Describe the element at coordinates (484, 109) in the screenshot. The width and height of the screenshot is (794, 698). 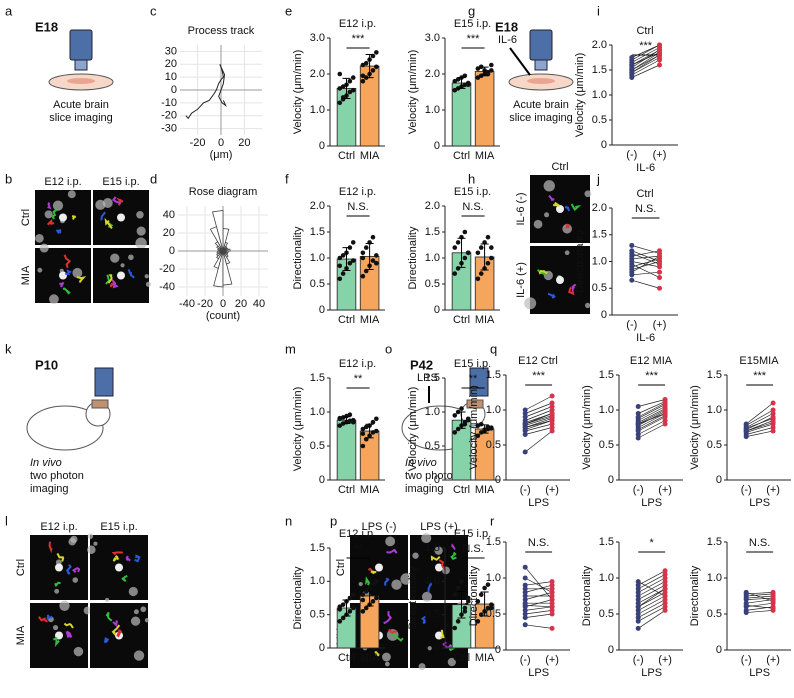
I see `bar` at that location.